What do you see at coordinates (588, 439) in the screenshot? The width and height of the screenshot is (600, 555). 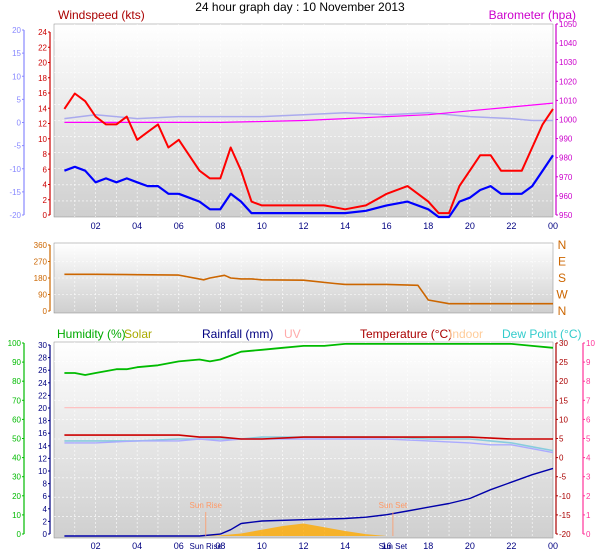 I see `uv-axis-tick-label: 5` at bounding box center [588, 439].